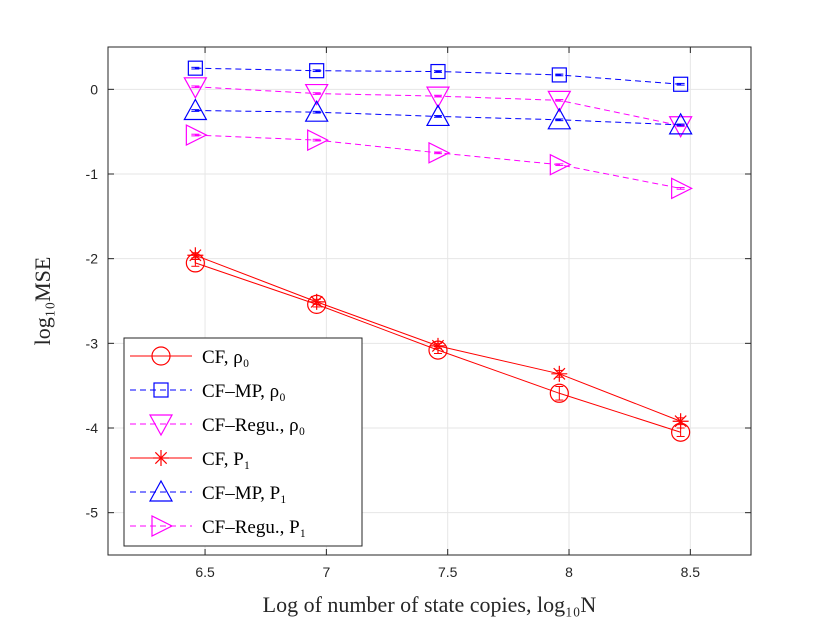  I want to click on legend-label: CF–MP, P₁, so click(244, 493).